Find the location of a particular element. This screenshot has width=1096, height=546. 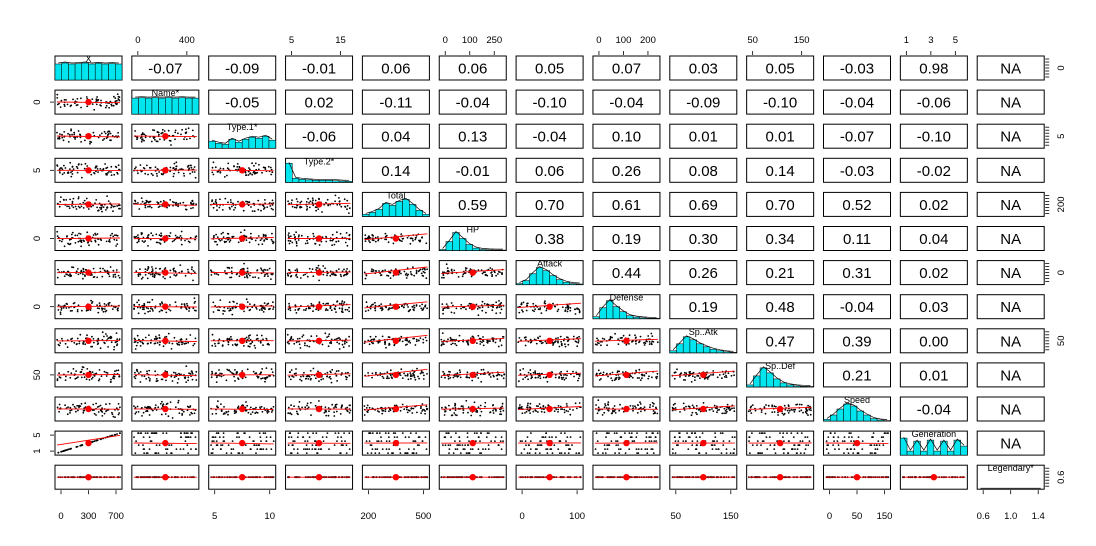

panel-sp-def-speed: 0.21 is located at coordinates (857, 375).